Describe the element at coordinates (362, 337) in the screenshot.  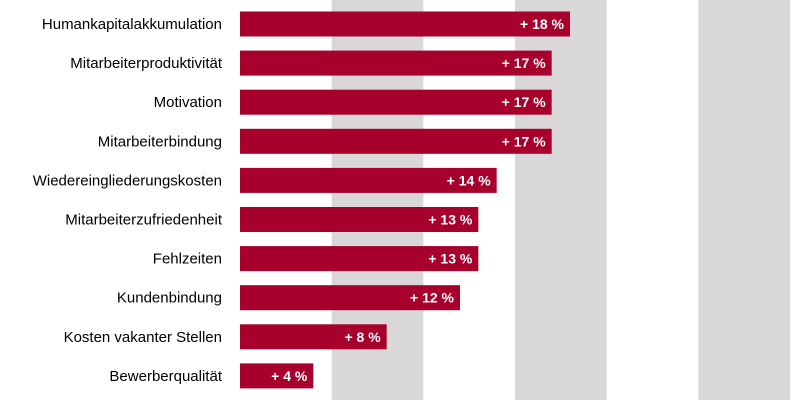
I see `value-label: + 8 %` at that location.